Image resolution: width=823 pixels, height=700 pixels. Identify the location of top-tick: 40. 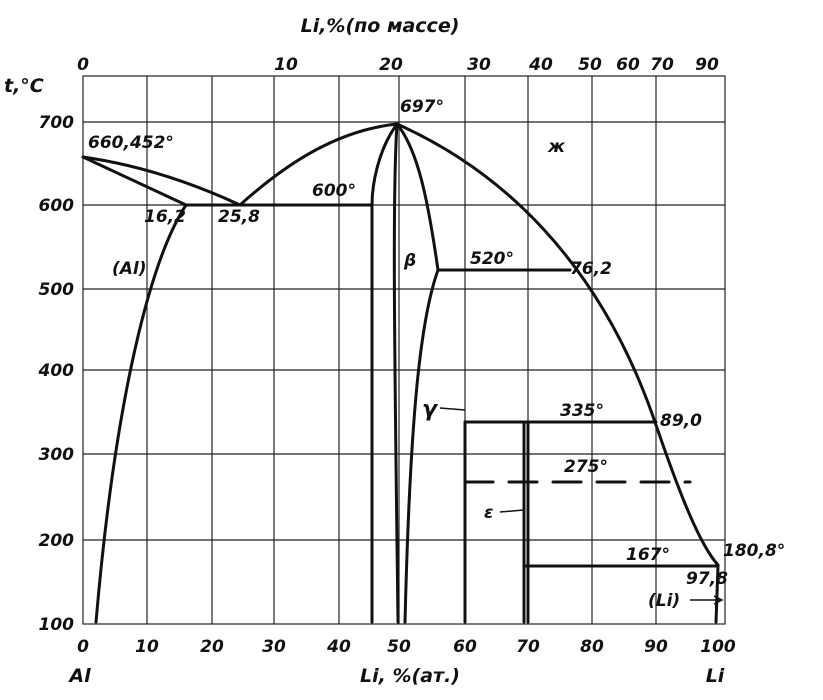
(540, 65).